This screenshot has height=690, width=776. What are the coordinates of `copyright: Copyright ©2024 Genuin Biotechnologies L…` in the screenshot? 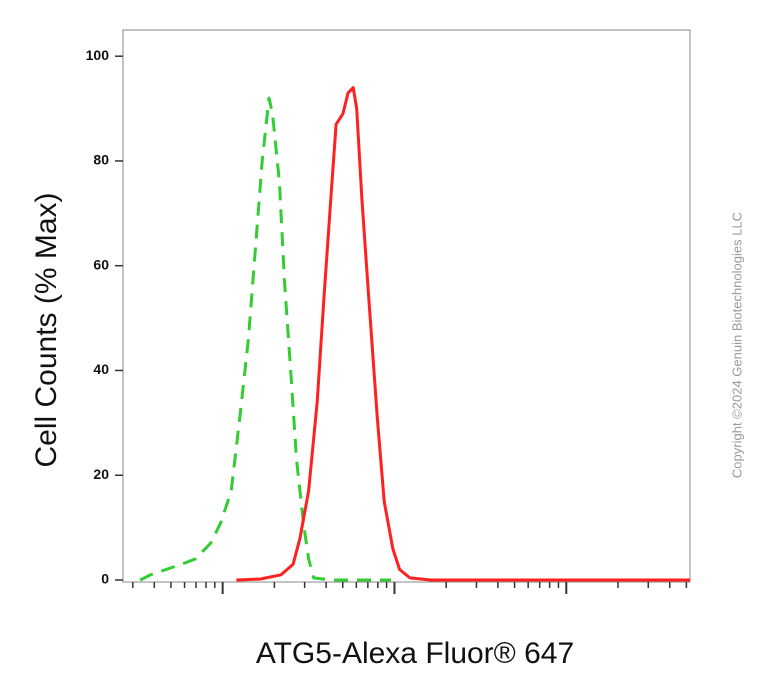 It's located at (736, 345).